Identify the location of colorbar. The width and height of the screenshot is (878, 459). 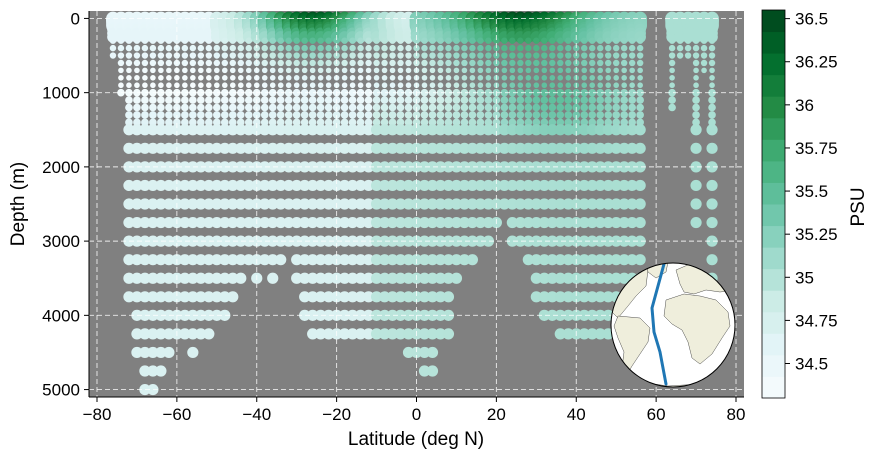
(773, 204).